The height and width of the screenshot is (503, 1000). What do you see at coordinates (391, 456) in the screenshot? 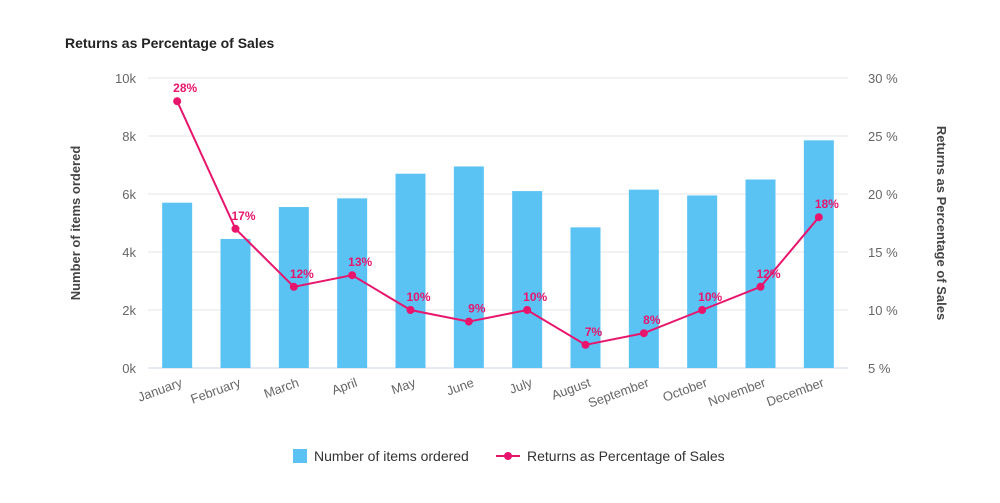
I see `legend-bar-label: Number of items ordered` at bounding box center [391, 456].